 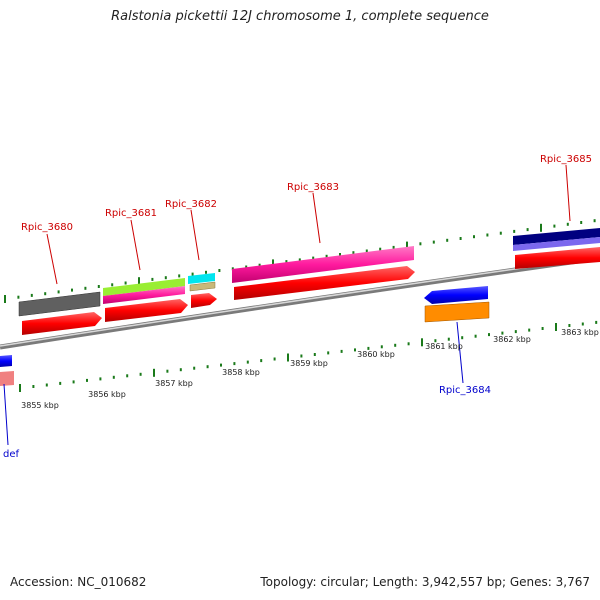 I want to click on feature-magenta-small, so click(x=144, y=295).